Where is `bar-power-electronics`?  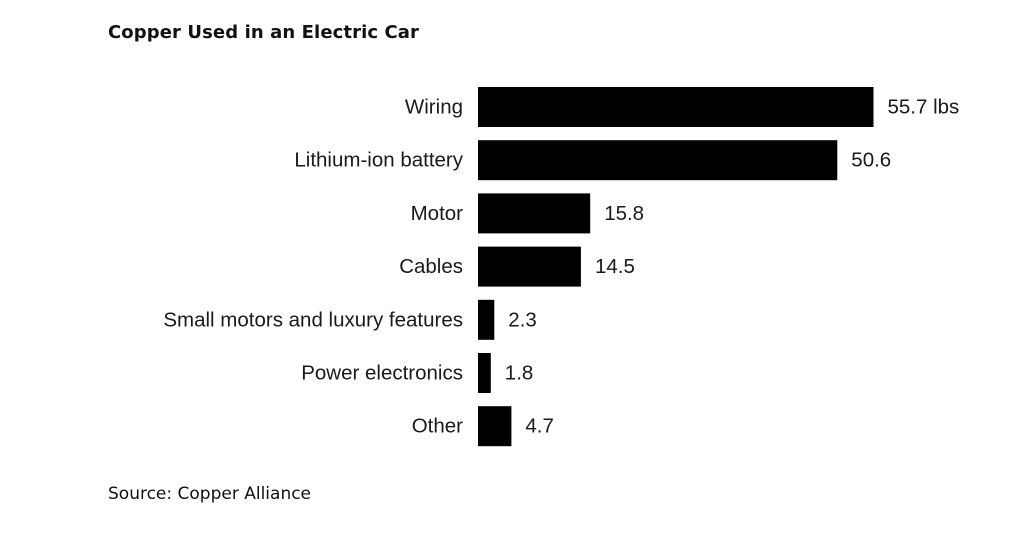
bar-power-electronics is located at coordinates (484, 373).